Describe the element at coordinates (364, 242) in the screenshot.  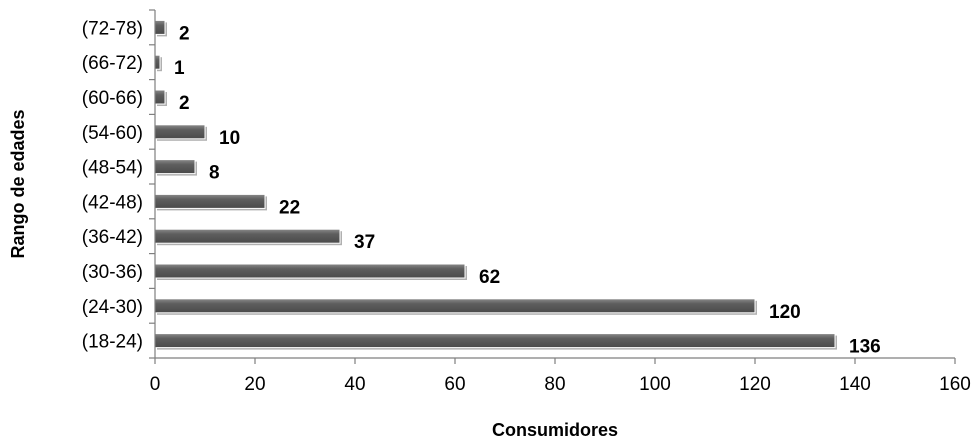
I see `data-label: 37` at that location.